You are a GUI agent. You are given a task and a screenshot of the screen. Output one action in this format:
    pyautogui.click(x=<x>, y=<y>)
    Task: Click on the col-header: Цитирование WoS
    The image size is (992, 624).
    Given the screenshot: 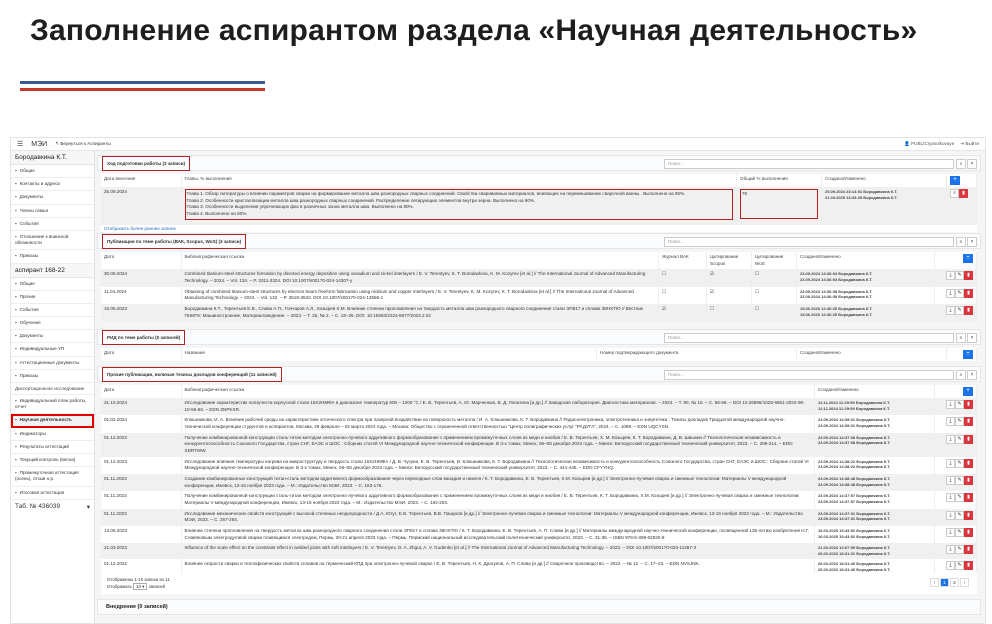 What is the action you would take?
    pyautogui.click(x=774, y=261)
    